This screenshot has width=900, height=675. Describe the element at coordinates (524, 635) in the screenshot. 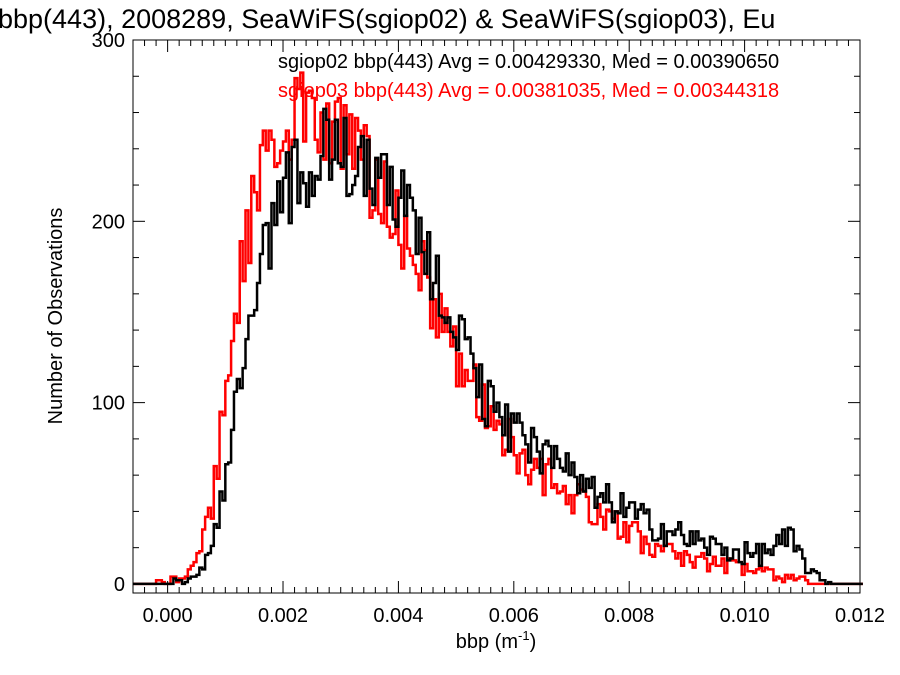

I see `x-axis-label-superscript: -1` at that location.